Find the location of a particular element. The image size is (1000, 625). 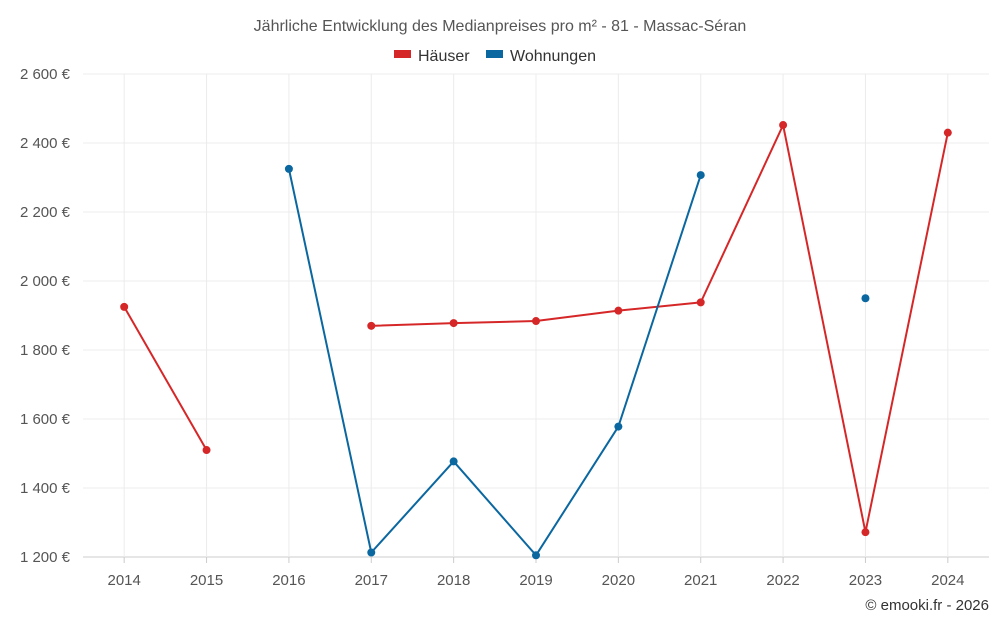

y-tick-label: 2 400 € is located at coordinates (45, 143).